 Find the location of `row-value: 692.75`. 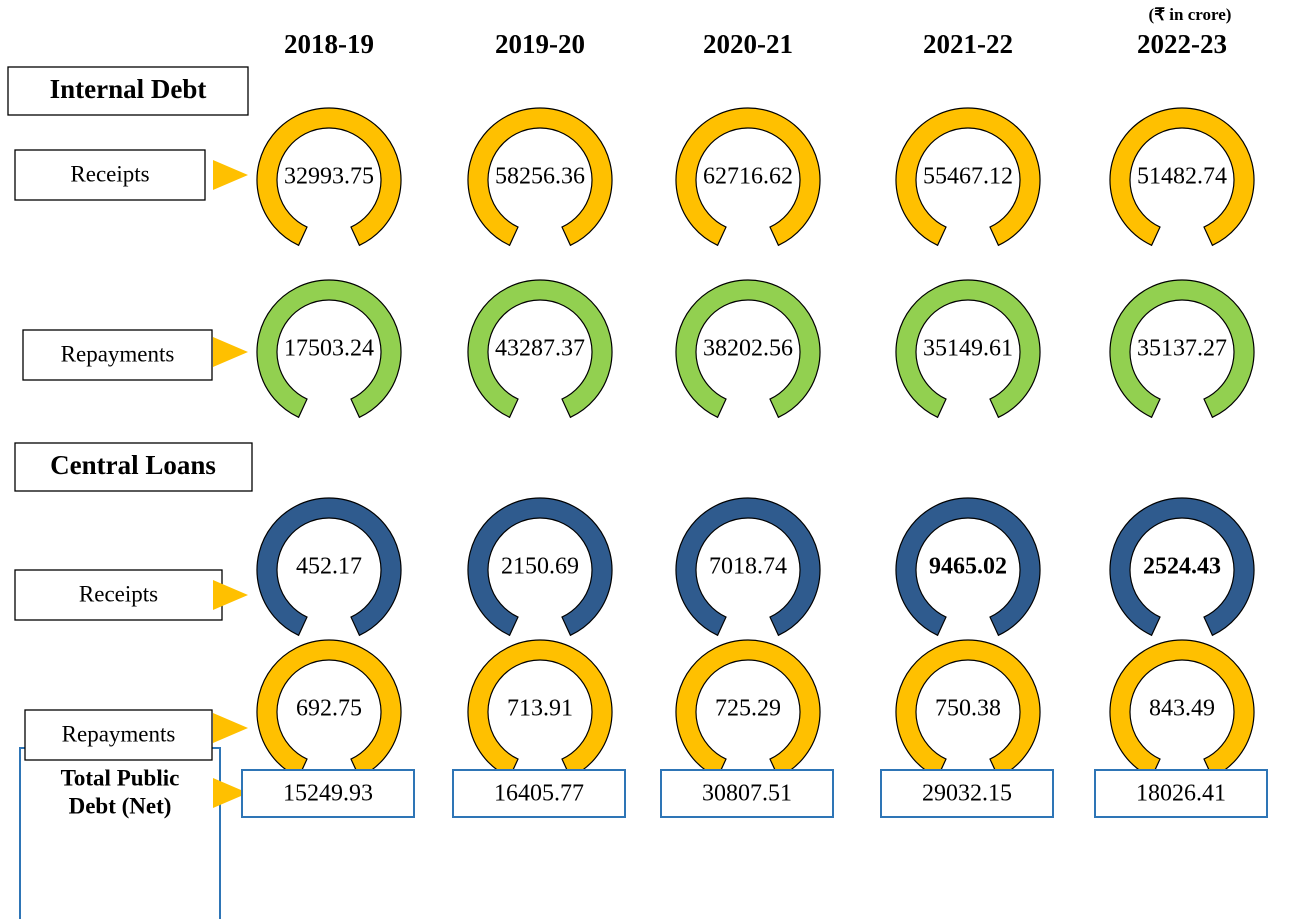

row-value: 692.75 is located at coordinates (329, 709).